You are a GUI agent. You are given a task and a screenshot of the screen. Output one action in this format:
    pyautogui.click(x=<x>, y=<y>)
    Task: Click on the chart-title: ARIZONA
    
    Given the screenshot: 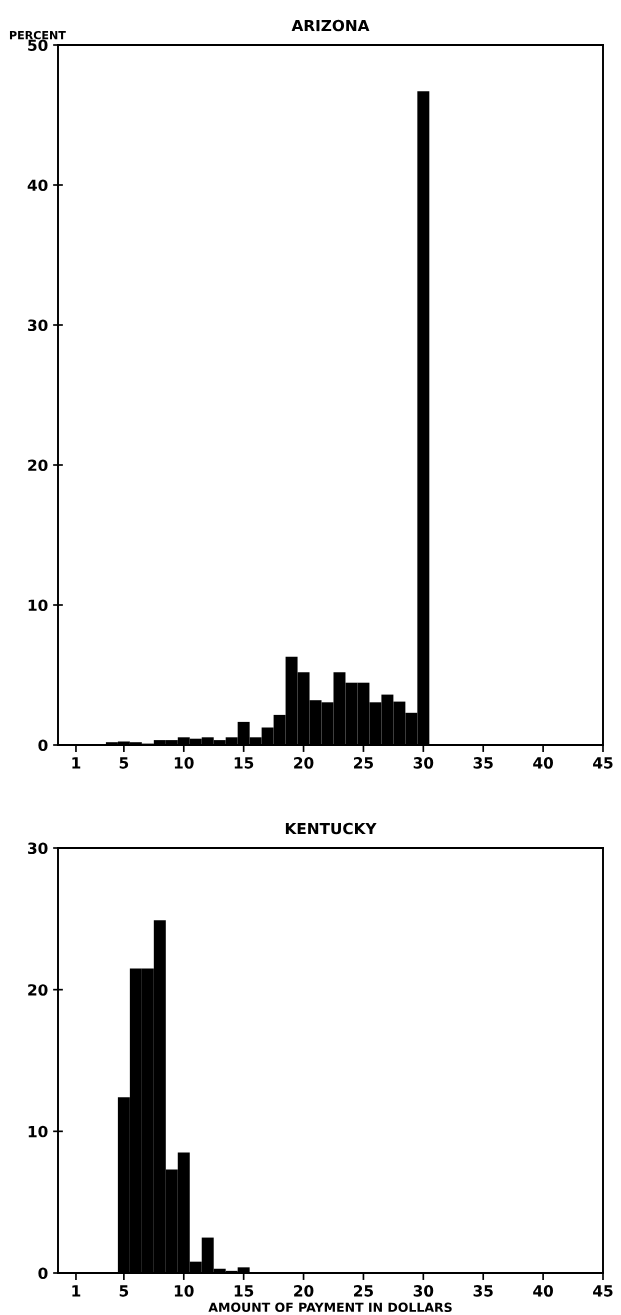 What is the action you would take?
    pyautogui.click(x=330, y=25)
    